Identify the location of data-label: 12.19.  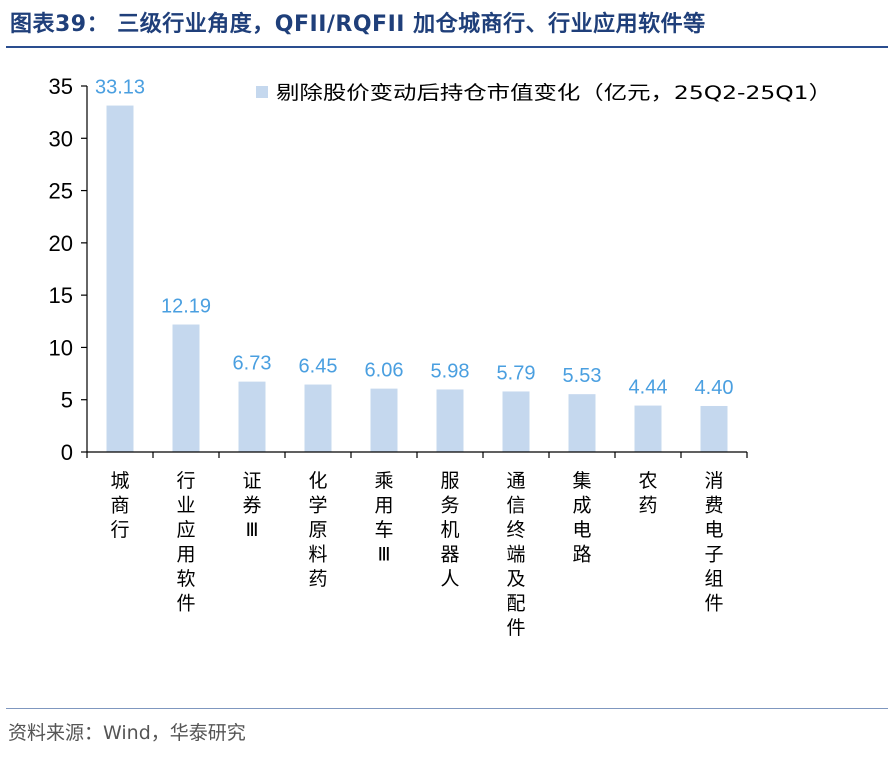
(186, 307).